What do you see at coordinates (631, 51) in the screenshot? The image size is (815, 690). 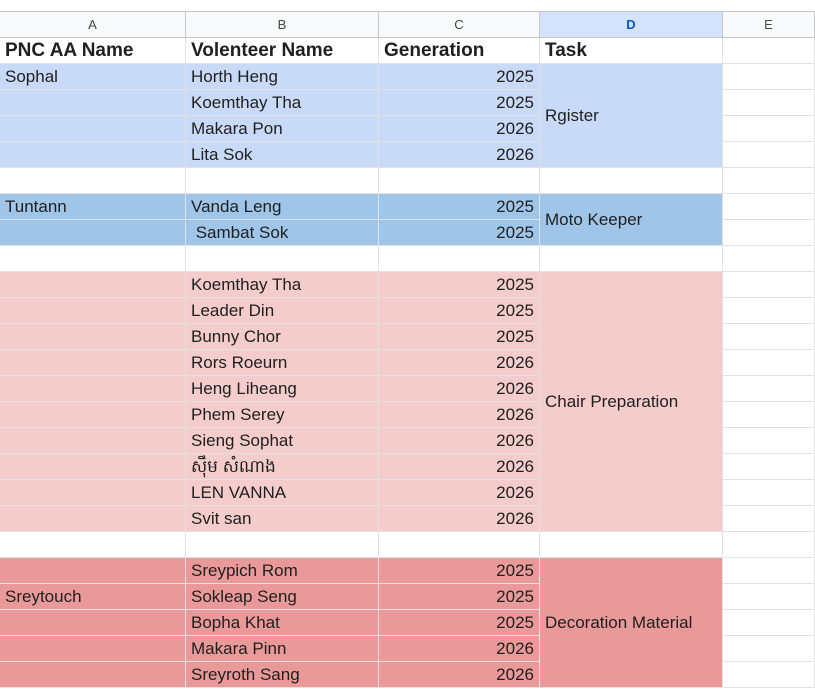 I see `header-cell-task: Task` at bounding box center [631, 51].